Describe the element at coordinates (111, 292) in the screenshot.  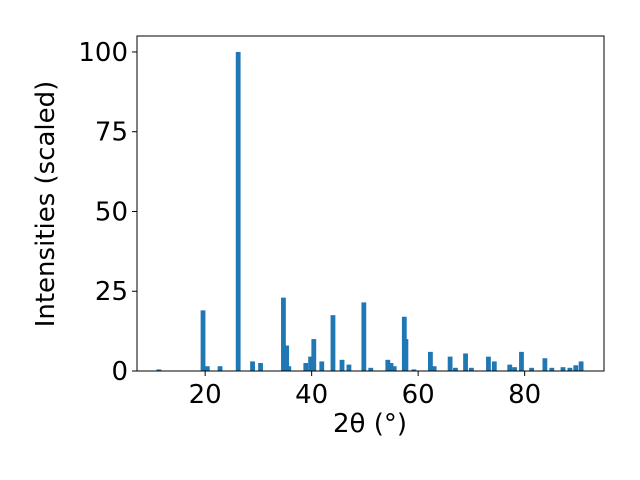
I see `y-tick-label: 25` at that location.